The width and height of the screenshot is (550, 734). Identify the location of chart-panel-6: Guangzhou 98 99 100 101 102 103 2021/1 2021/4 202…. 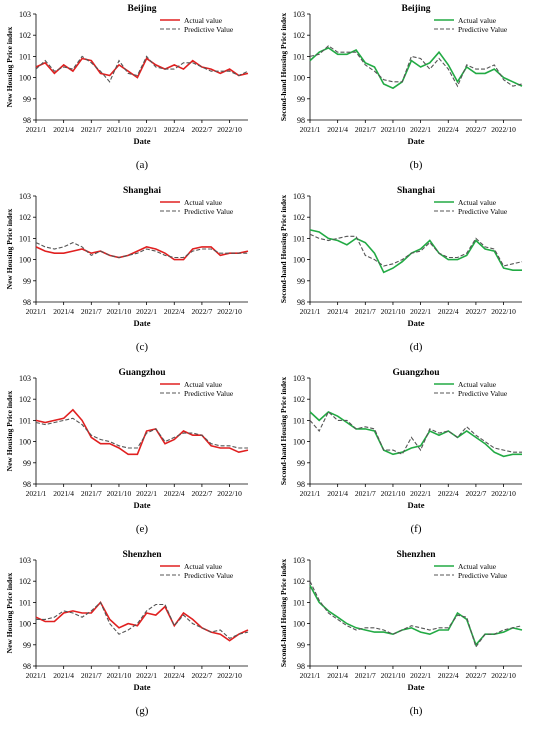
(400, 451).